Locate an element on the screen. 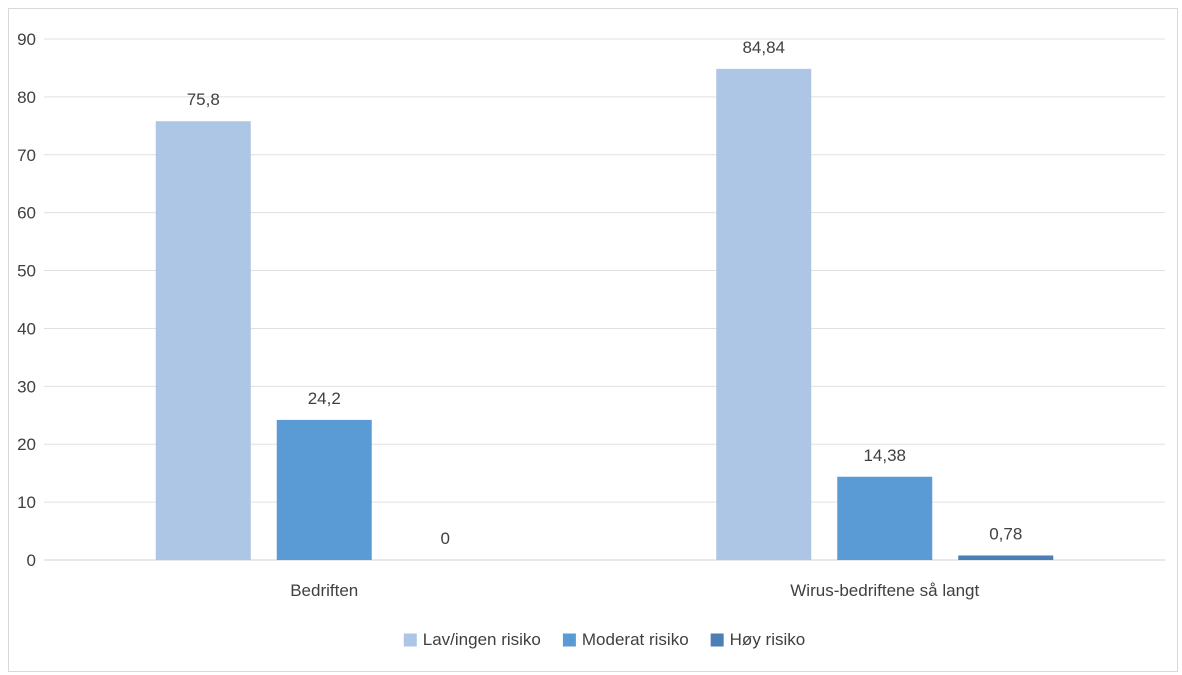  y-tick-label: 10 is located at coordinates (26, 502).